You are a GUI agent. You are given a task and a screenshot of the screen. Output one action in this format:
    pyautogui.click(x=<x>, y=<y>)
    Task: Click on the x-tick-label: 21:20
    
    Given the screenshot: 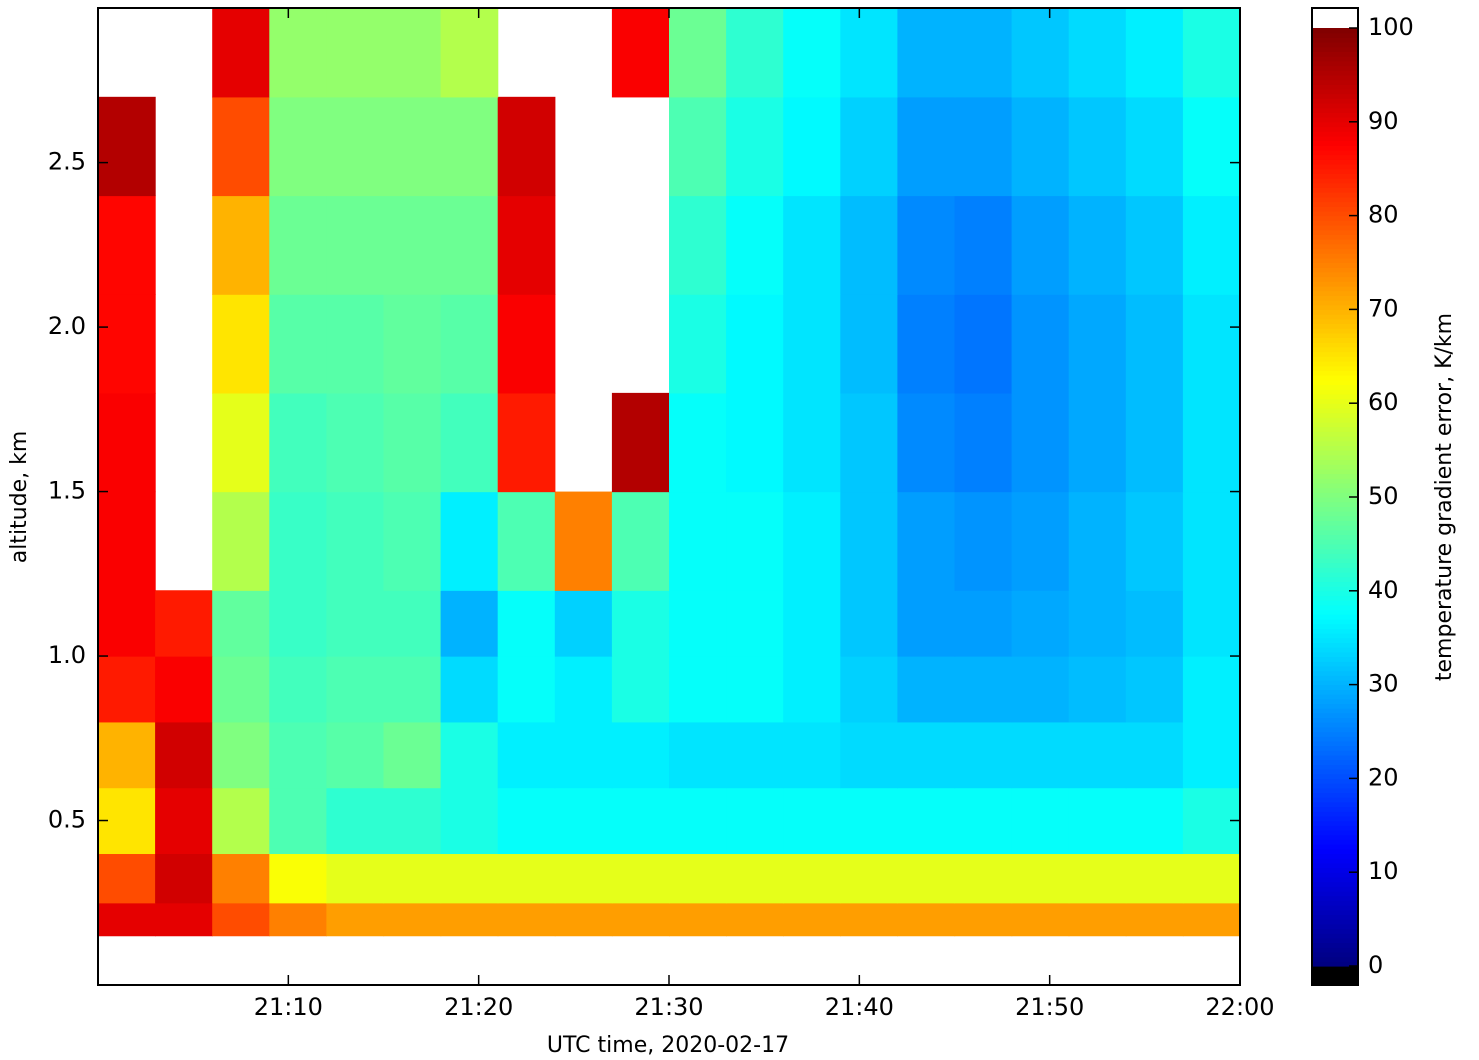 What is the action you would take?
    pyautogui.click(x=478, y=1007)
    